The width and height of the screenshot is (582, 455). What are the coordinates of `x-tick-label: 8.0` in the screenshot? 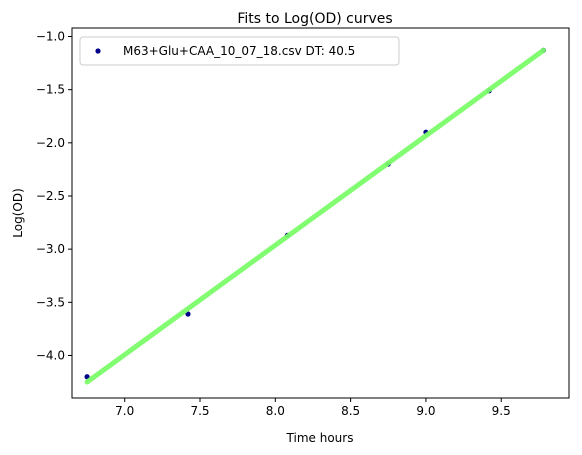 It's located at (275, 411).